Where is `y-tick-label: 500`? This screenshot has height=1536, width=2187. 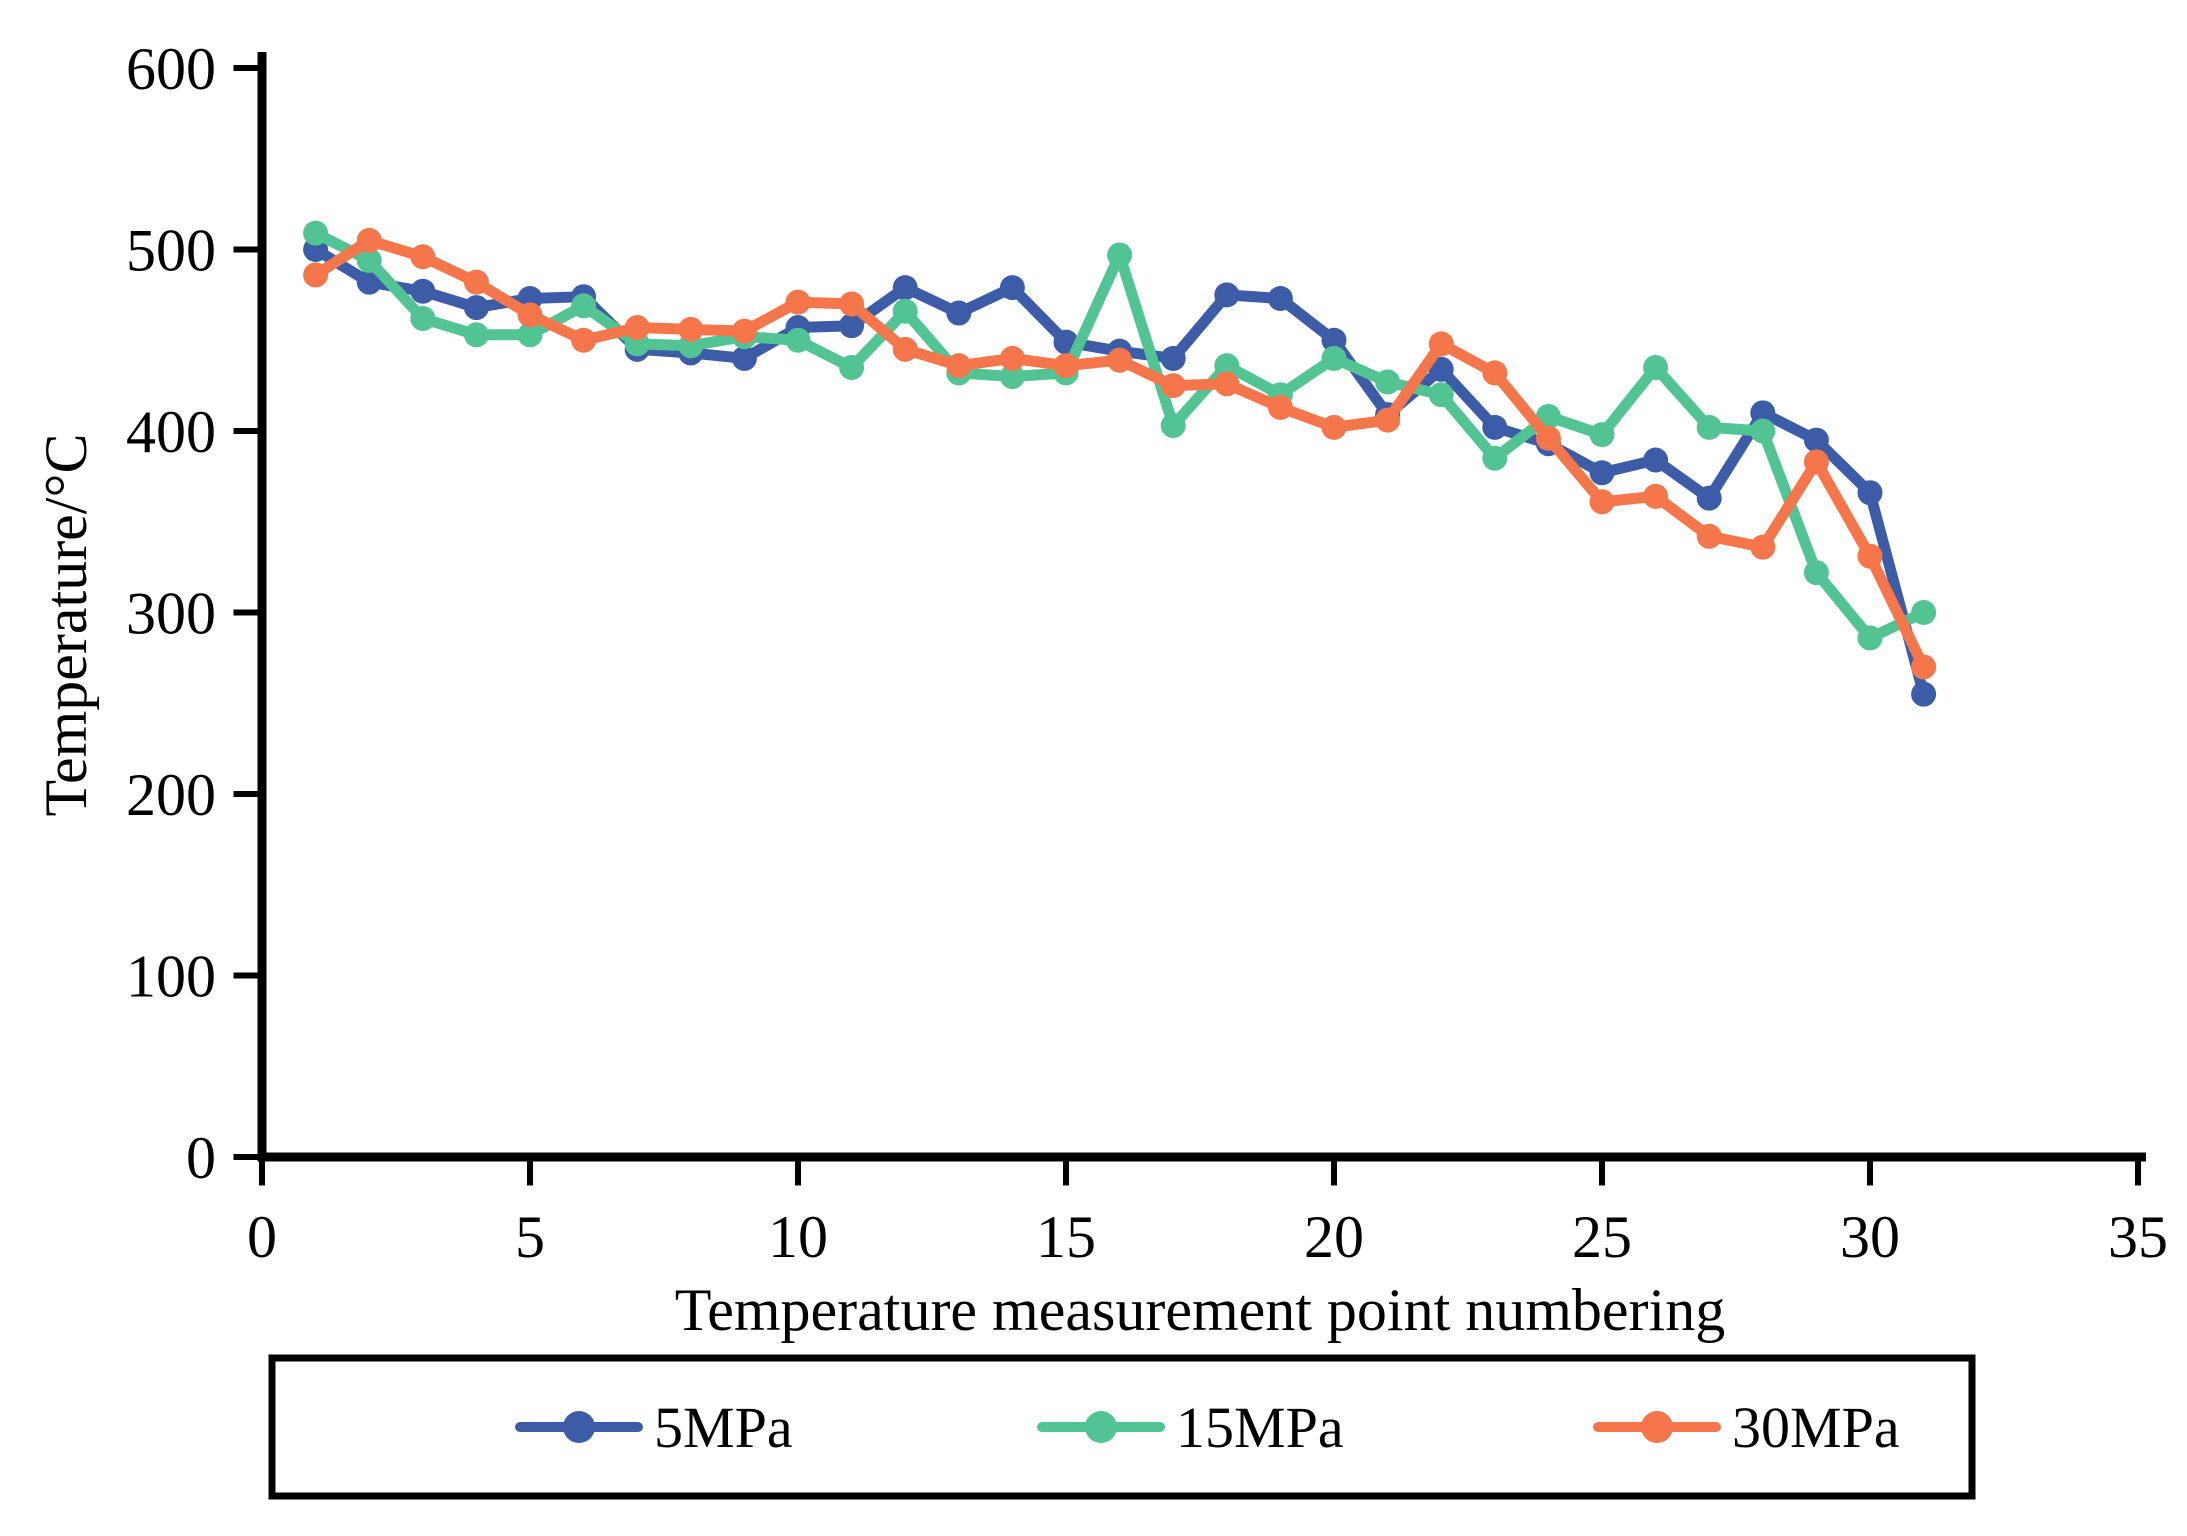 y-tick-label: 500 is located at coordinates (171, 251).